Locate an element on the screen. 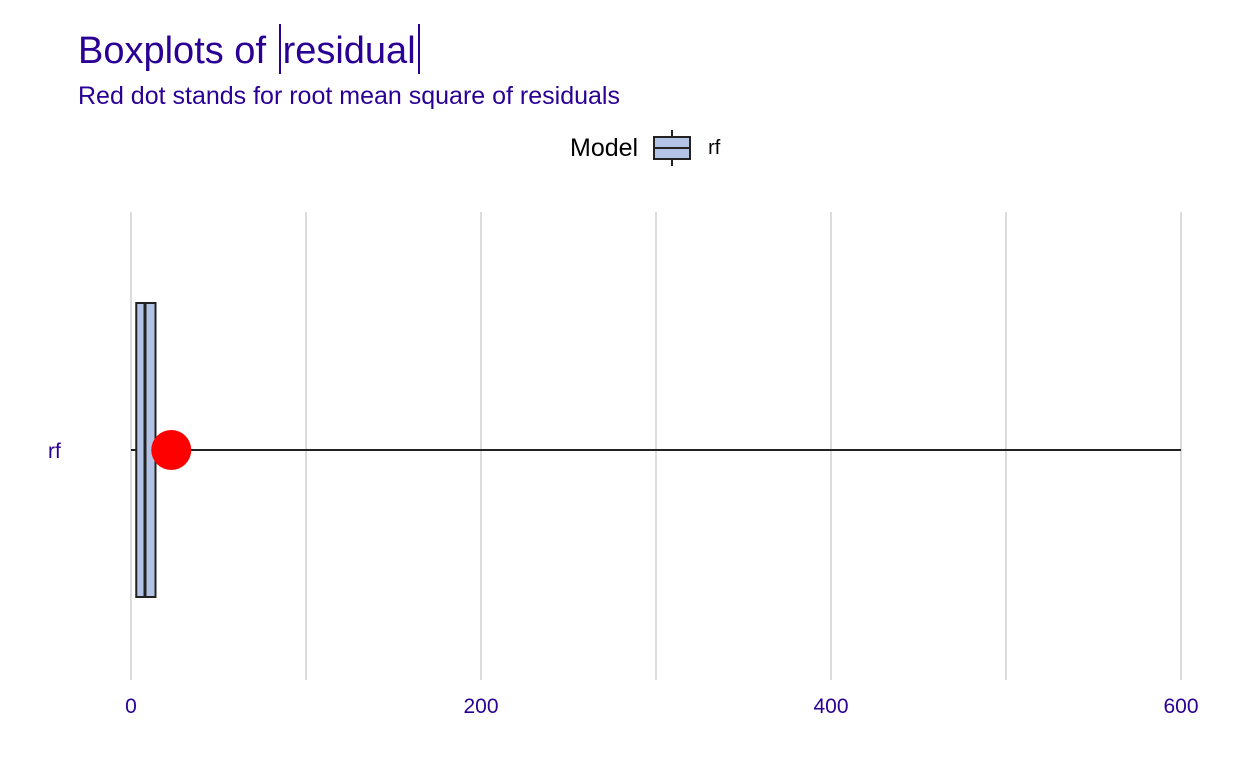 This screenshot has width=1248, height=768. legend-key-boxplot-icon is located at coordinates (672, 148).